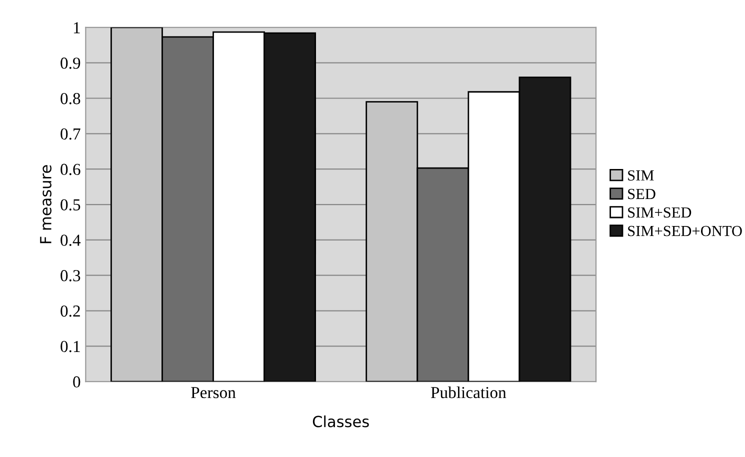  What do you see at coordinates (46, 204) in the screenshot?
I see `y-axis-title: F measure` at bounding box center [46, 204].